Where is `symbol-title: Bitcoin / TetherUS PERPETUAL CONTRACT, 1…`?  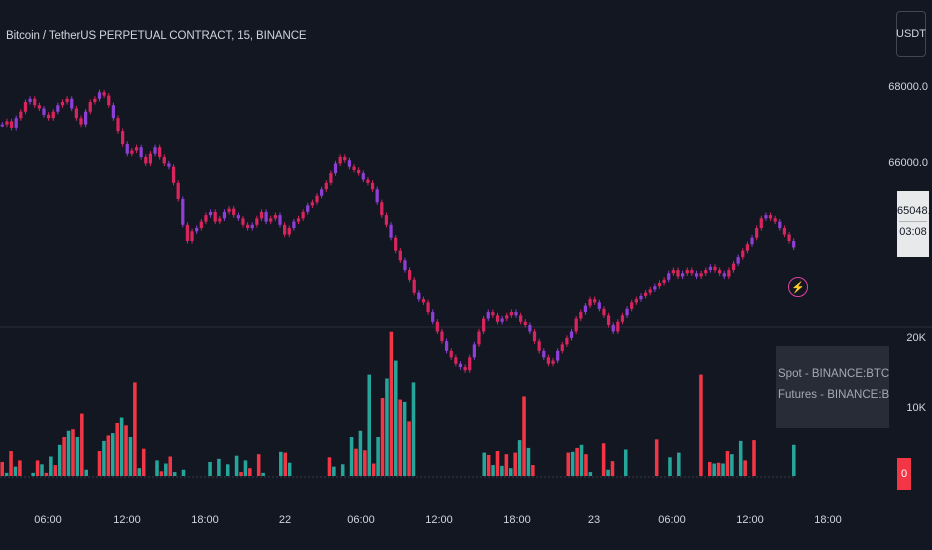
symbol-title: Bitcoin / TetherUS PERPETUAL CONTRACT, 1… is located at coordinates (156, 36).